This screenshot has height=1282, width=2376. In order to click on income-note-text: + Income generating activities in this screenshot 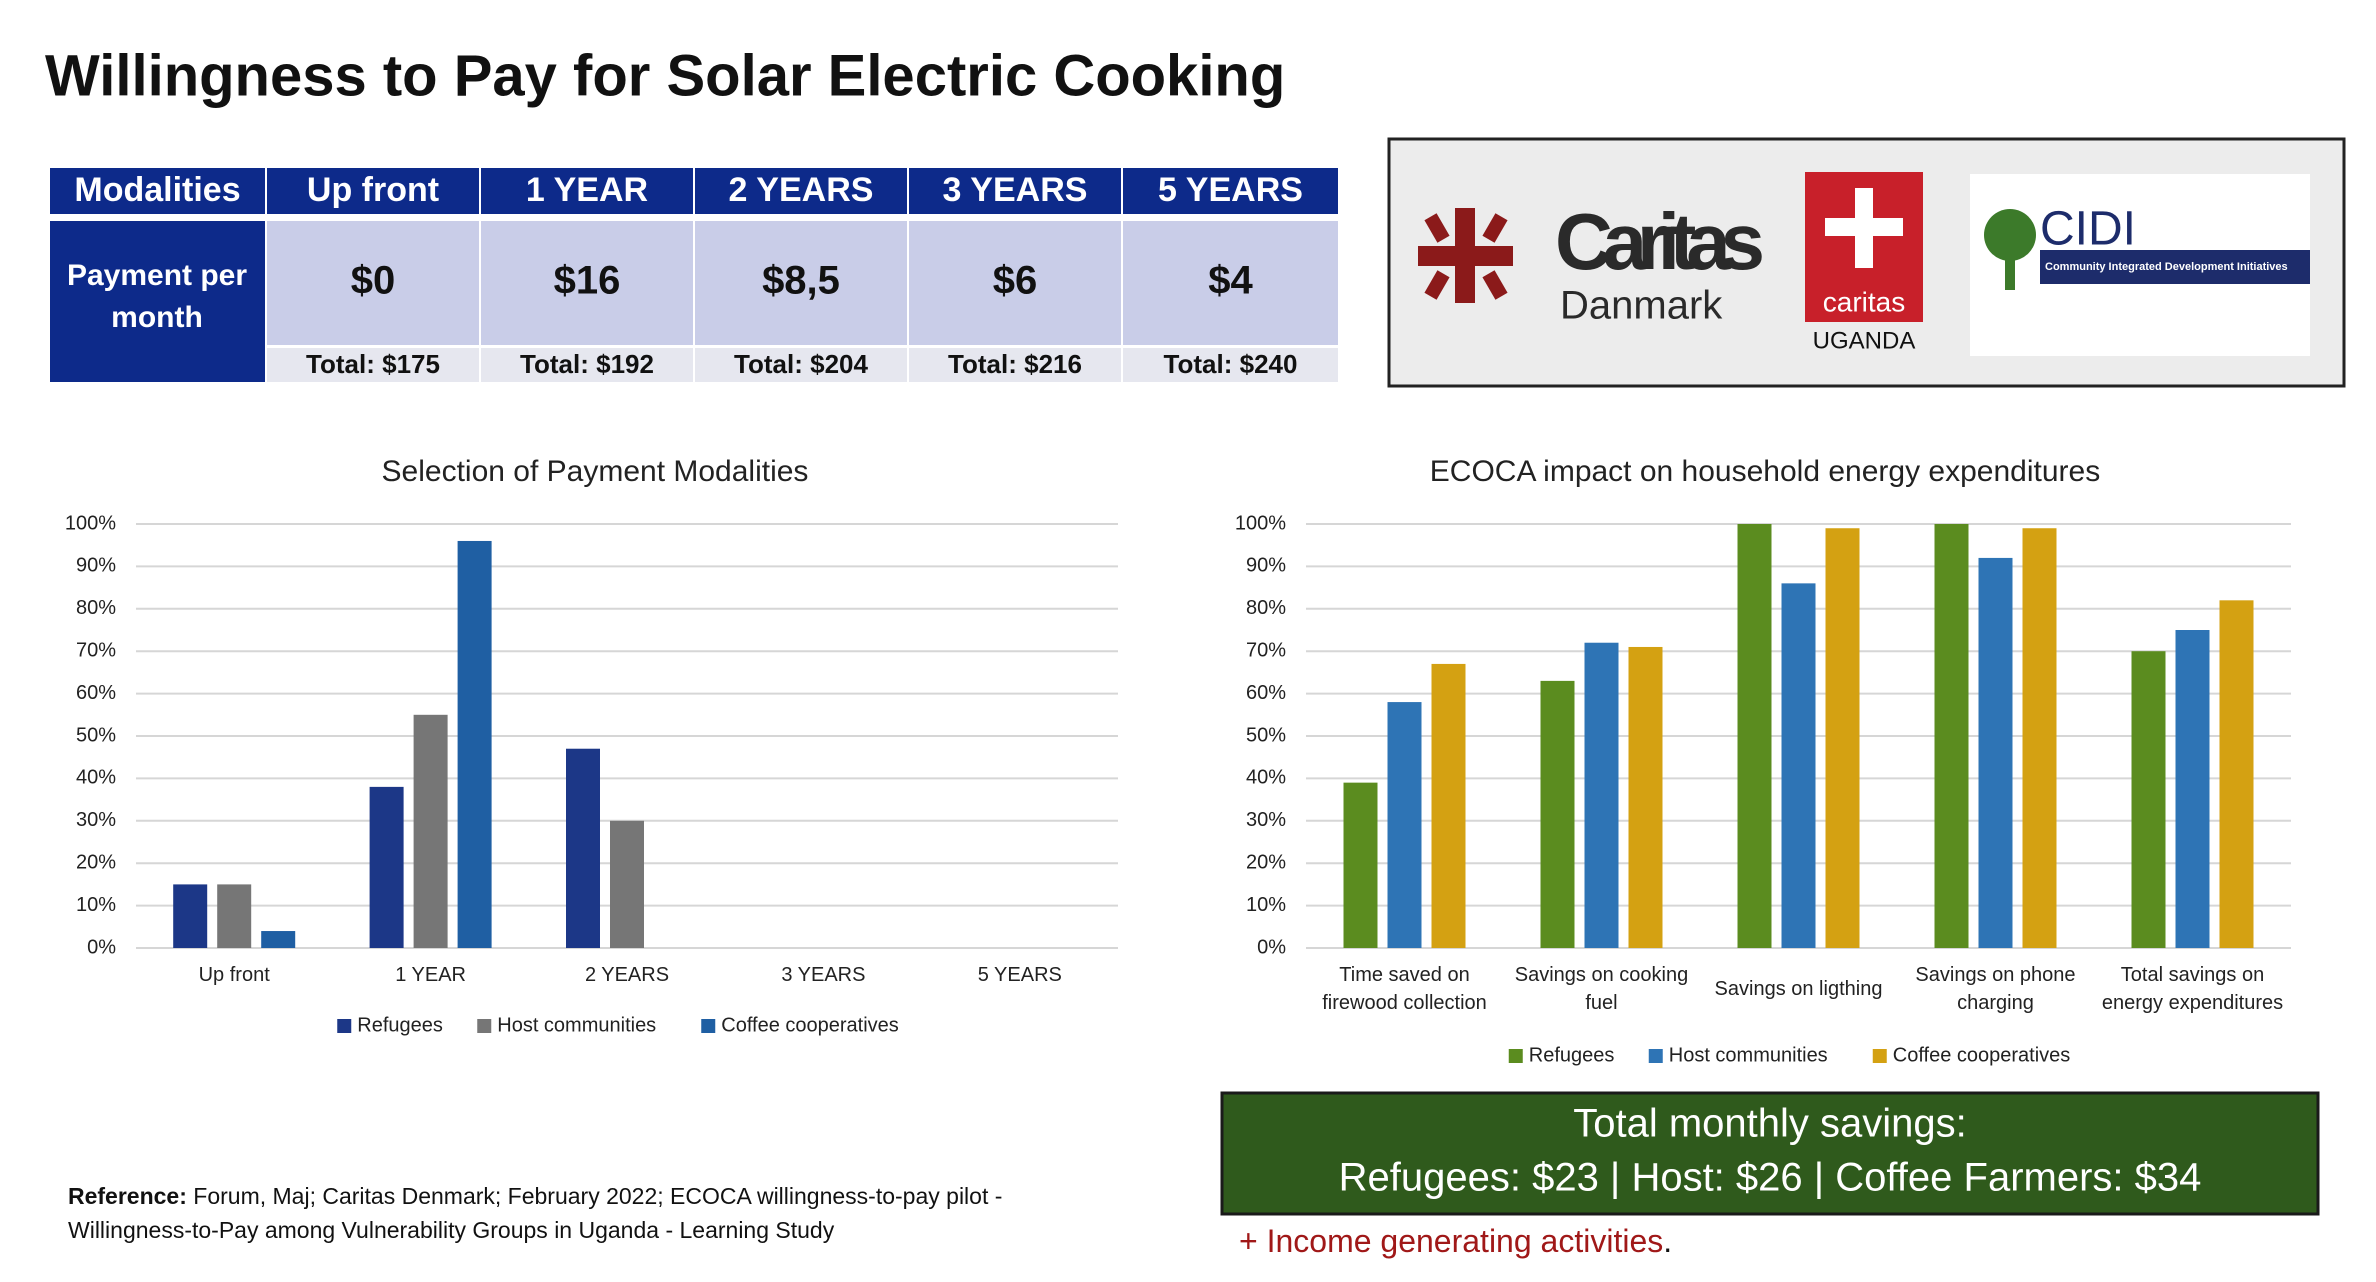, I will do `click(1451, 1241)`.